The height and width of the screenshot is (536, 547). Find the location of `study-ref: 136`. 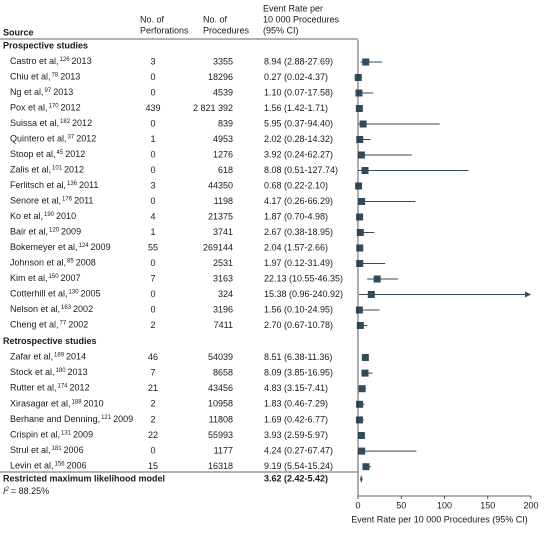

study-ref: 136 is located at coordinates (72, 184).